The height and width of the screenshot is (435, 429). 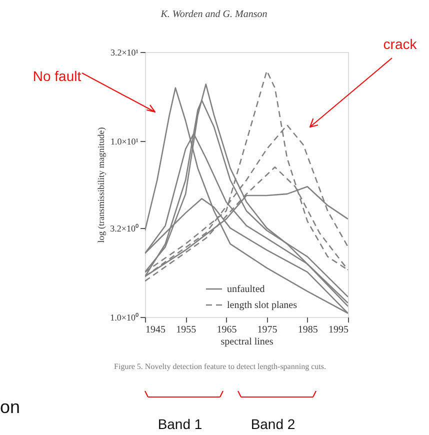 I want to click on text: on, so click(x=10, y=407).